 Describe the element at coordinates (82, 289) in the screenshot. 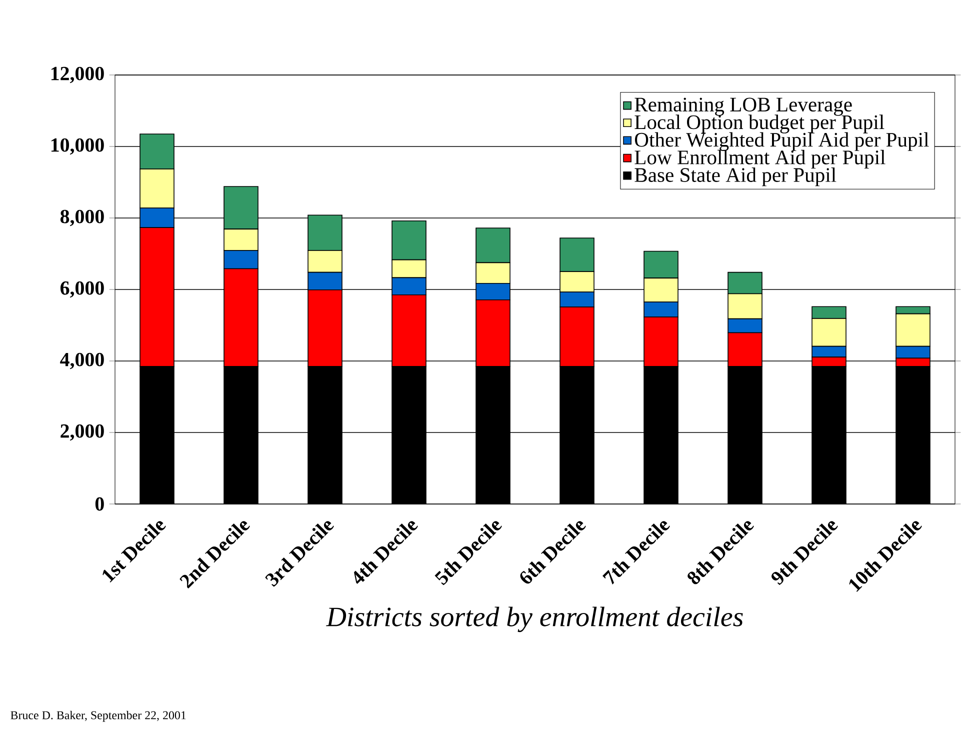

I see `y-tick-label: 6,000` at that location.